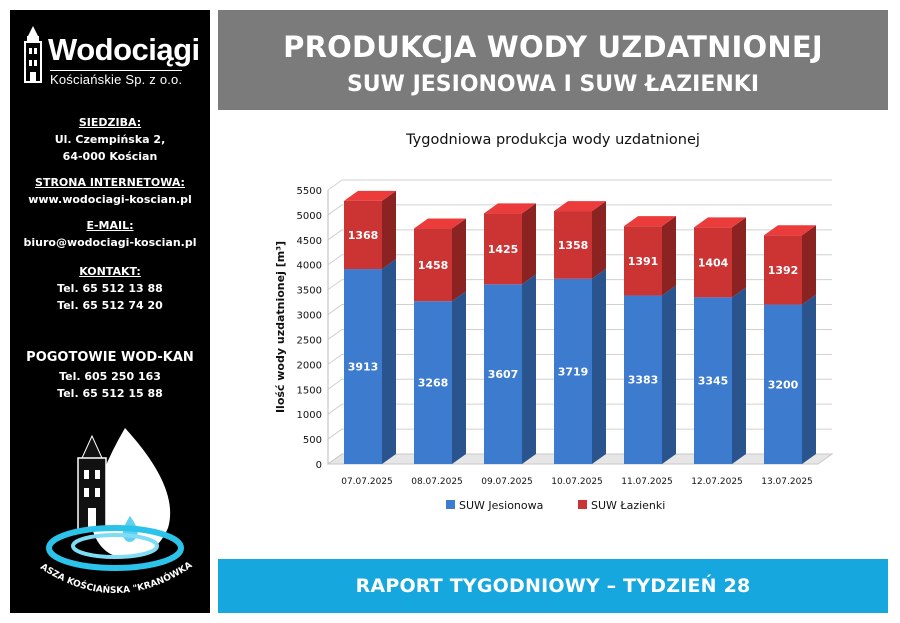 The width and height of the screenshot is (900, 623). I want to click on logo-name: Wodociągi, so click(124, 49).